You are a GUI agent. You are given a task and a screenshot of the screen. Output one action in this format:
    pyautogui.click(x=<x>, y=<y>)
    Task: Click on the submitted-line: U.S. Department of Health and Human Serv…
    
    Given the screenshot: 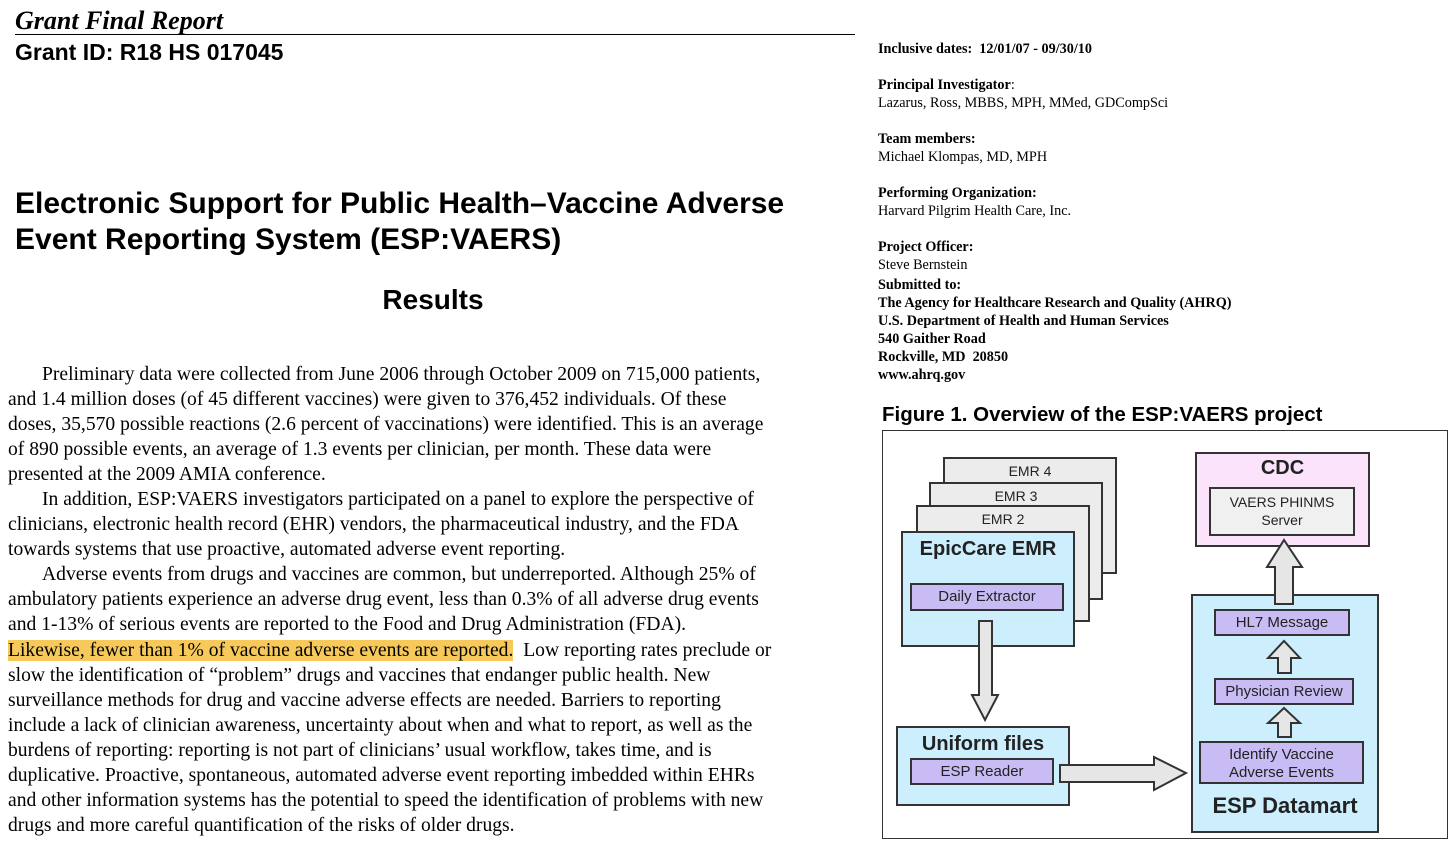 What is the action you would take?
    pyautogui.click(x=1023, y=321)
    